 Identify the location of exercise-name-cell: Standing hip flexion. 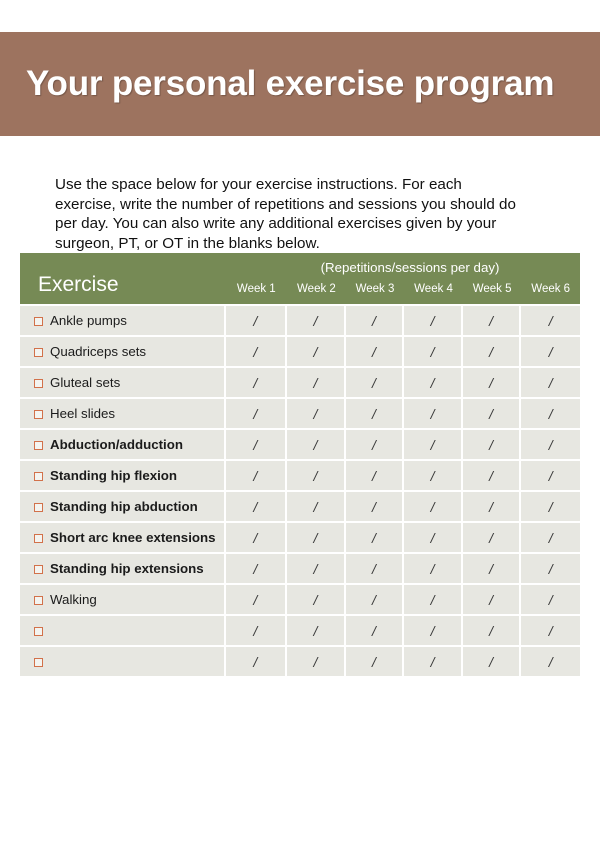
(123, 474).